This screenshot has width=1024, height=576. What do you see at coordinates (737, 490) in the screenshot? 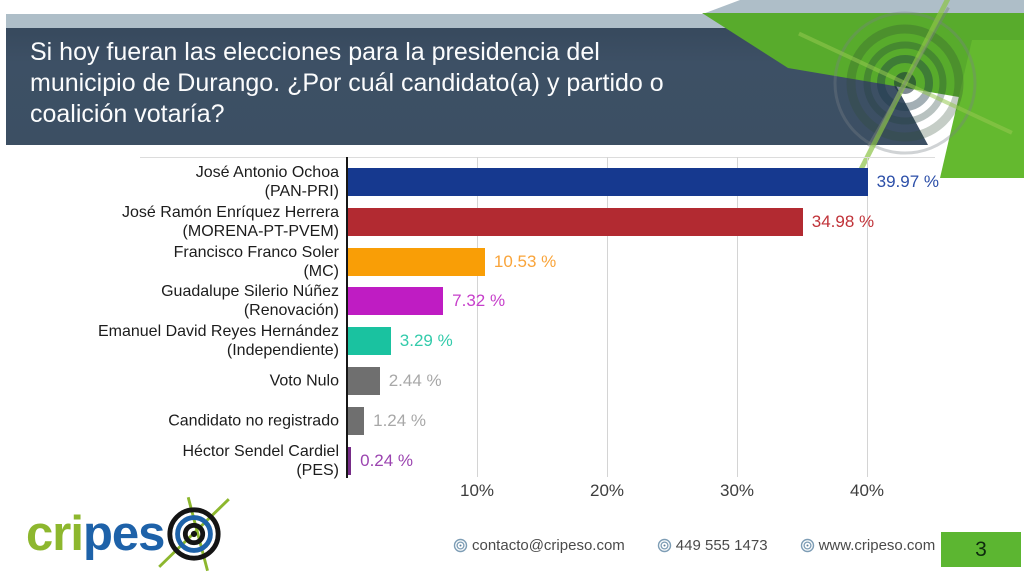
I see `x-tick-label: 30%` at bounding box center [737, 490].